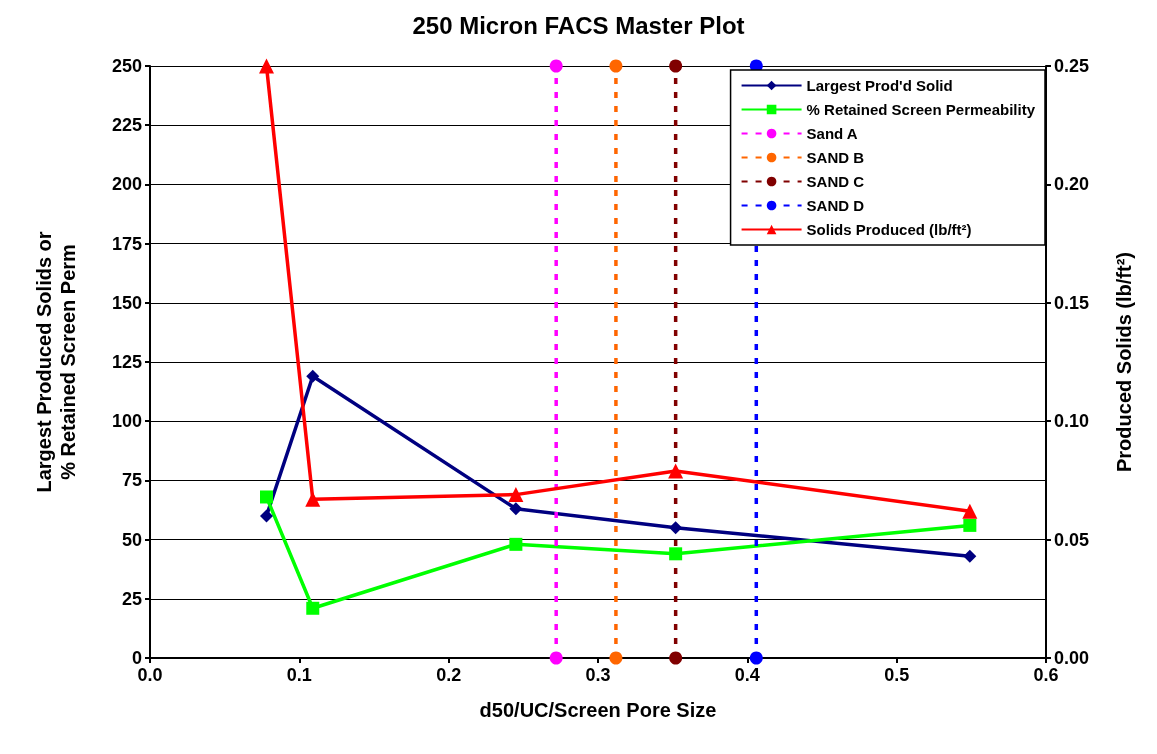 The height and width of the screenshot is (754, 1157). I want to click on y-tick-label: 125, so click(126, 362).